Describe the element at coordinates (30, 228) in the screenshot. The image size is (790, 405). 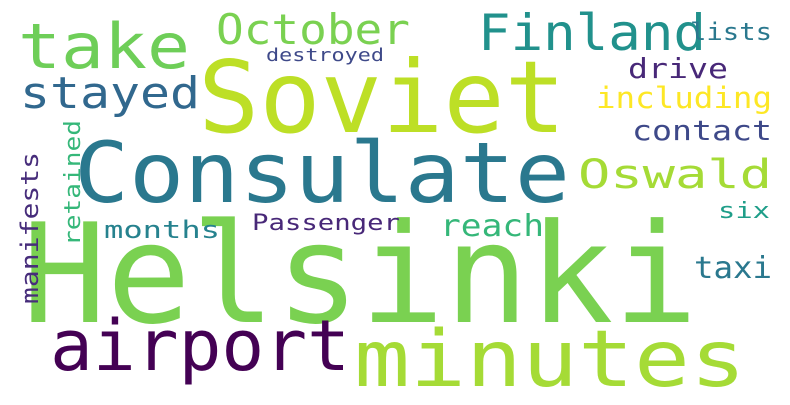
I see `word-manifests: manifests` at that location.